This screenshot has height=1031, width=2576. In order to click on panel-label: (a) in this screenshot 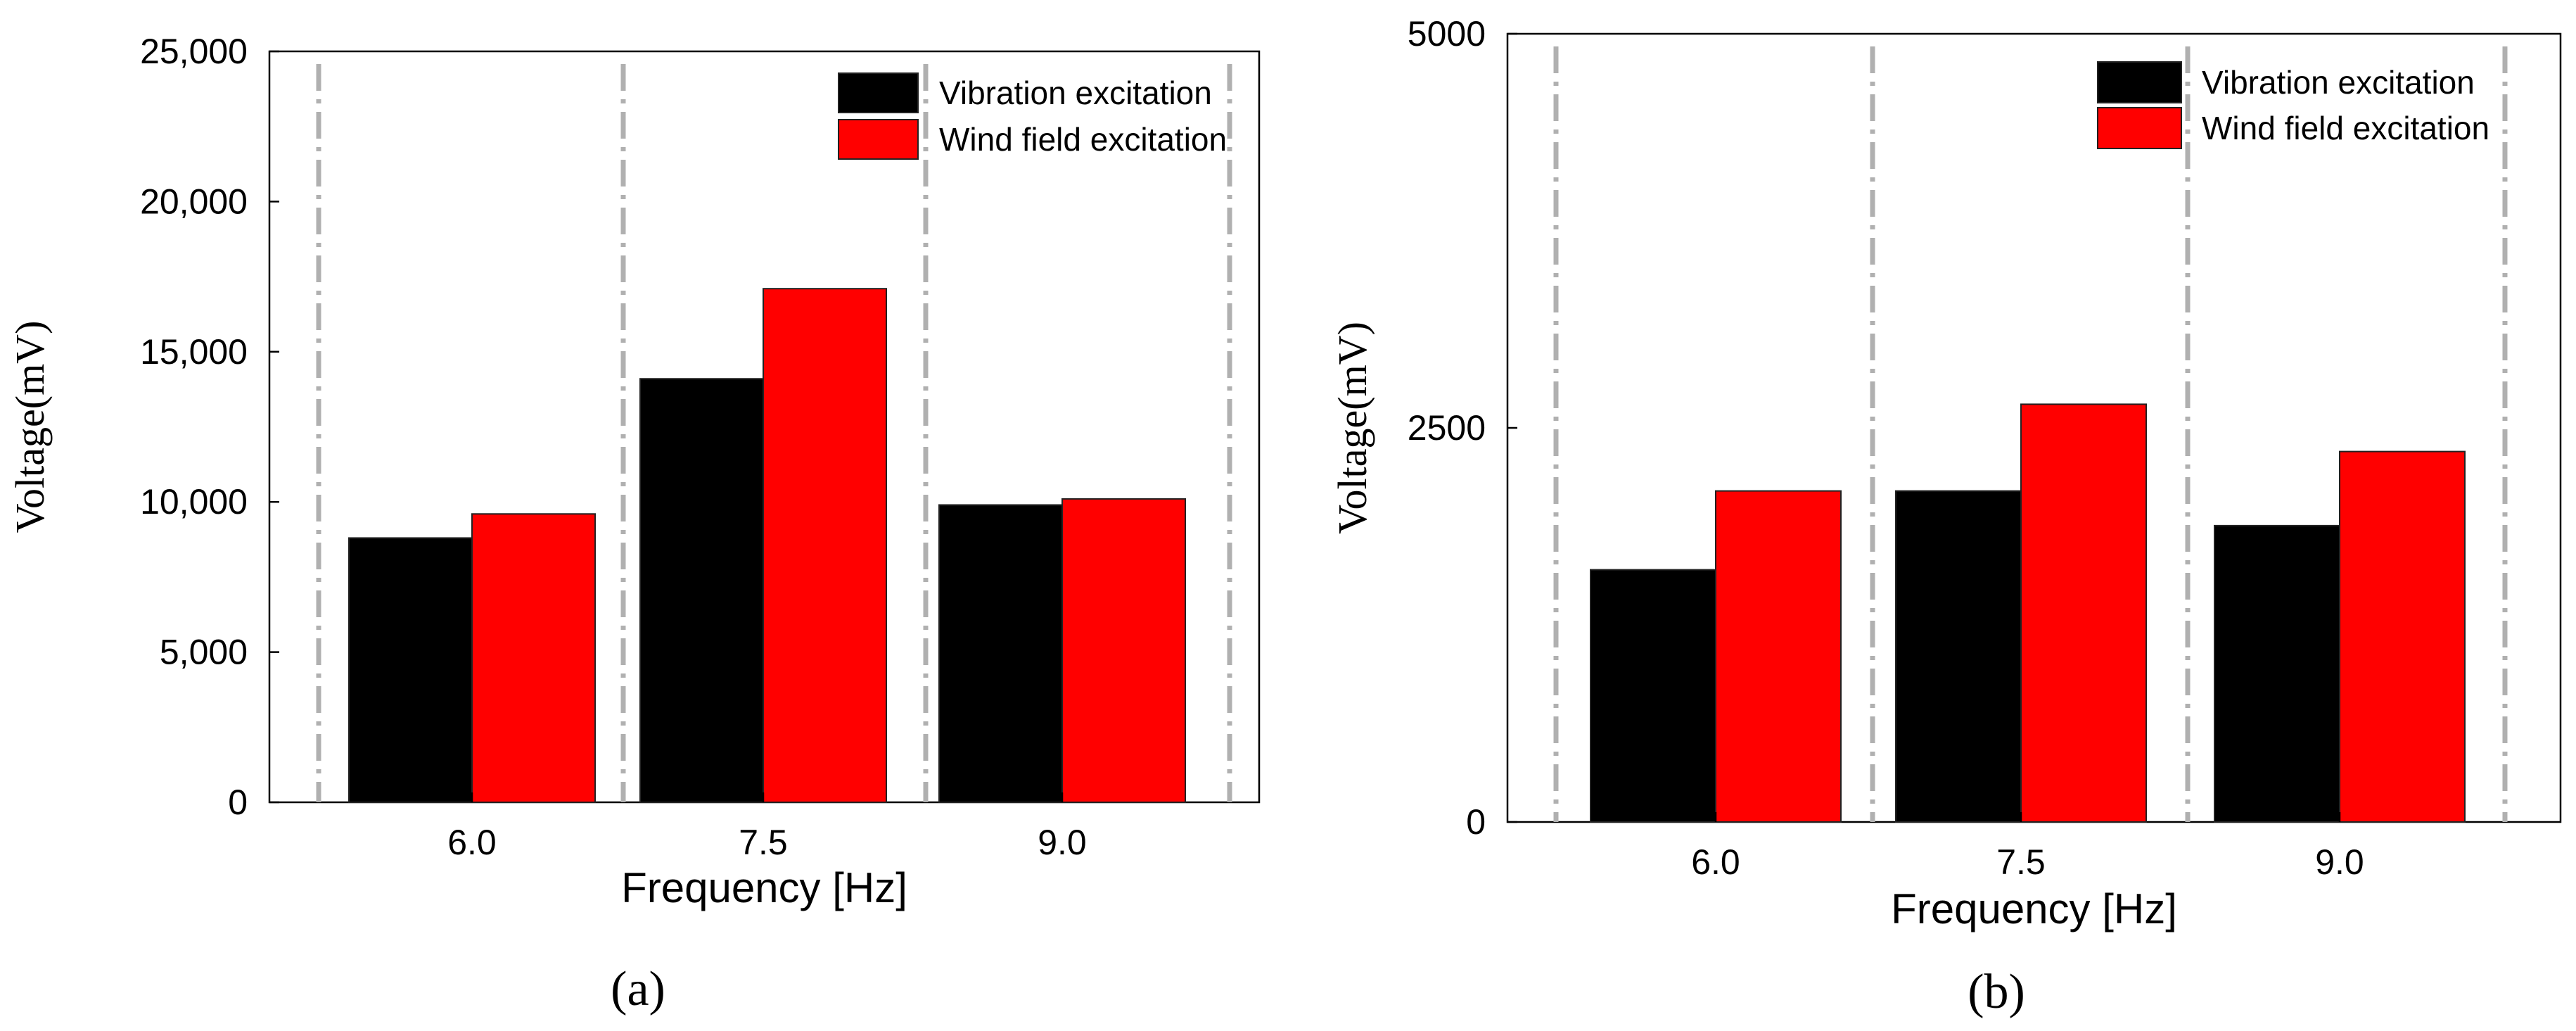, I will do `click(638, 989)`.